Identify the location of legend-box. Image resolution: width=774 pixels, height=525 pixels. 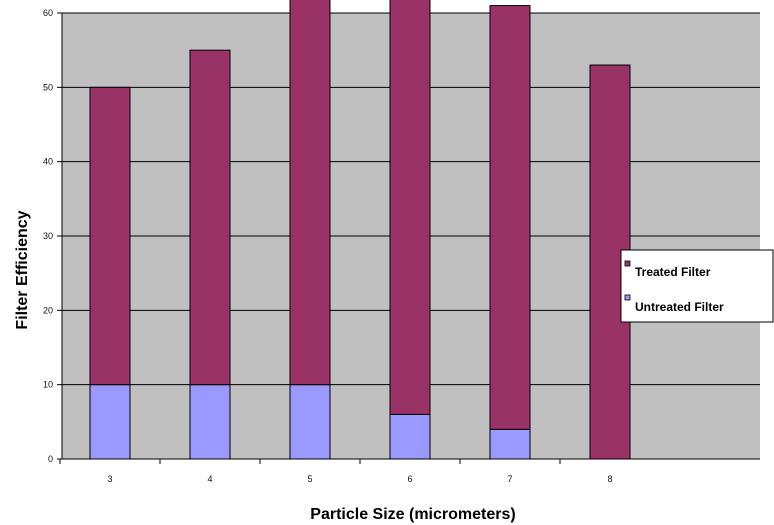
(697, 286).